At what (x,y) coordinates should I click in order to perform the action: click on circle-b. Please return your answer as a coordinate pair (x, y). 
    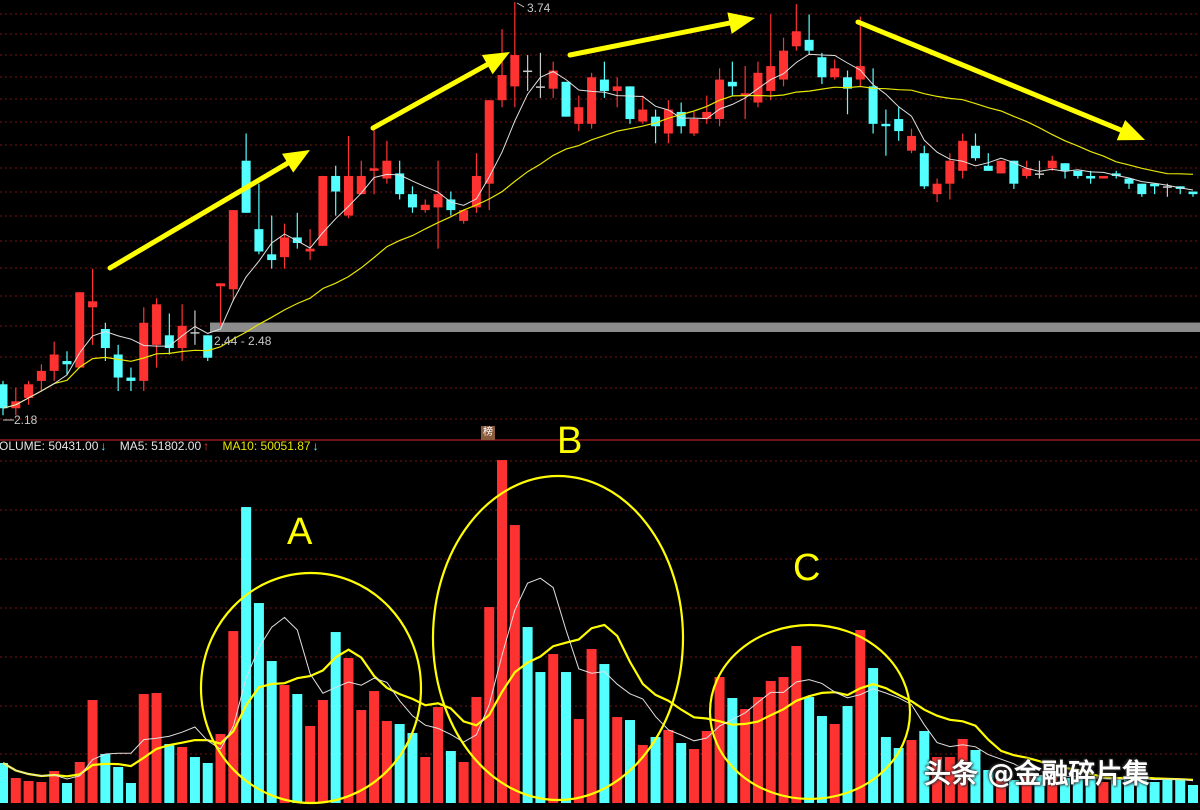
    Looking at the image, I should click on (558, 638).